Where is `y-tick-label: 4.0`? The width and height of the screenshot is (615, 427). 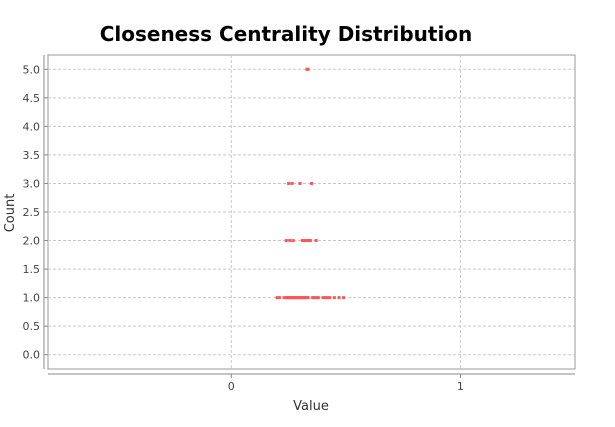 y-tick-label: 4.0 is located at coordinates (32, 126).